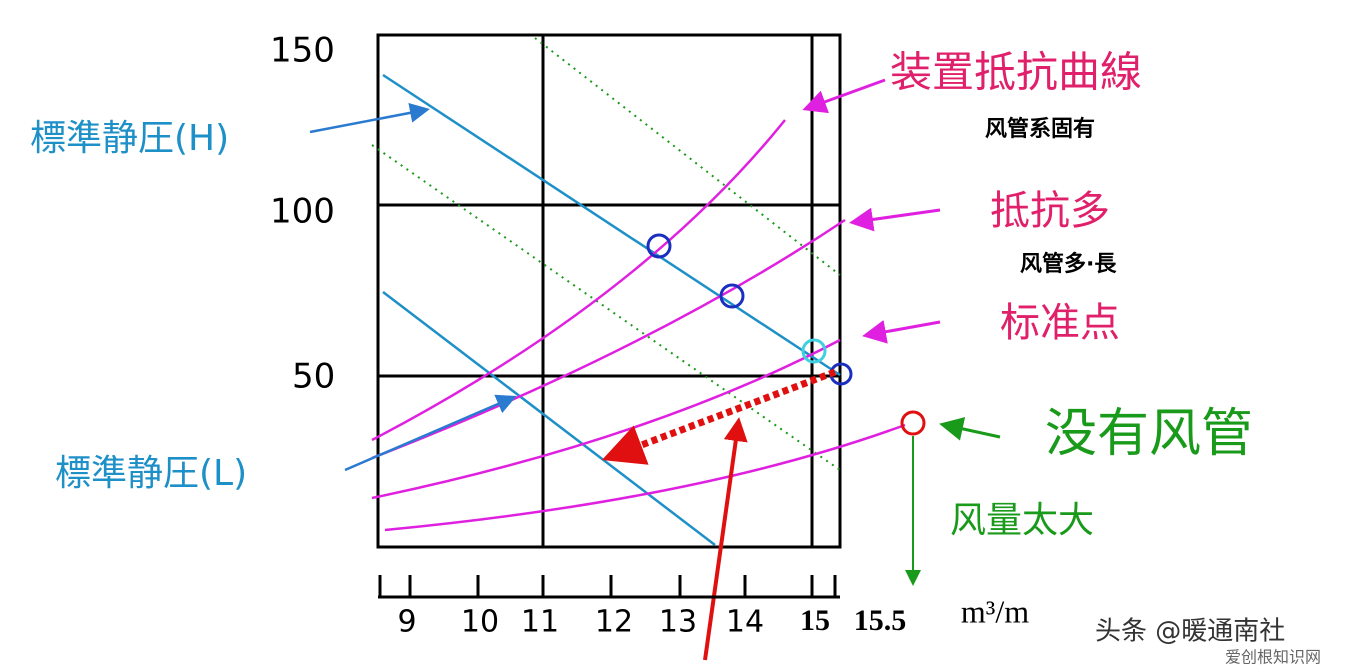  I want to click on label: 標準静圧(L), so click(151, 473).